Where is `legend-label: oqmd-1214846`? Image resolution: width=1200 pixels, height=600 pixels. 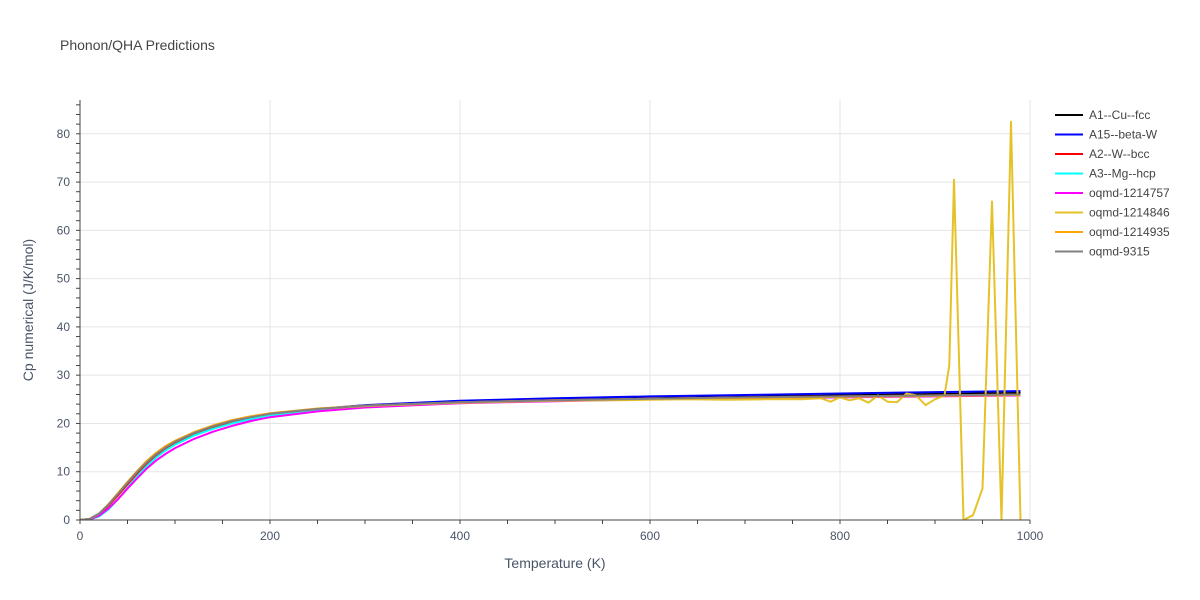 legend-label: oqmd-1214846 is located at coordinates (1129, 213).